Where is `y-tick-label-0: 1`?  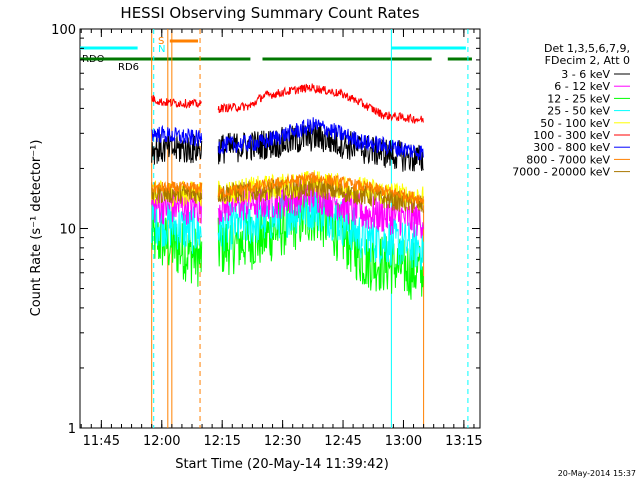 y-tick-label-0: 1 is located at coordinates (72, 429).